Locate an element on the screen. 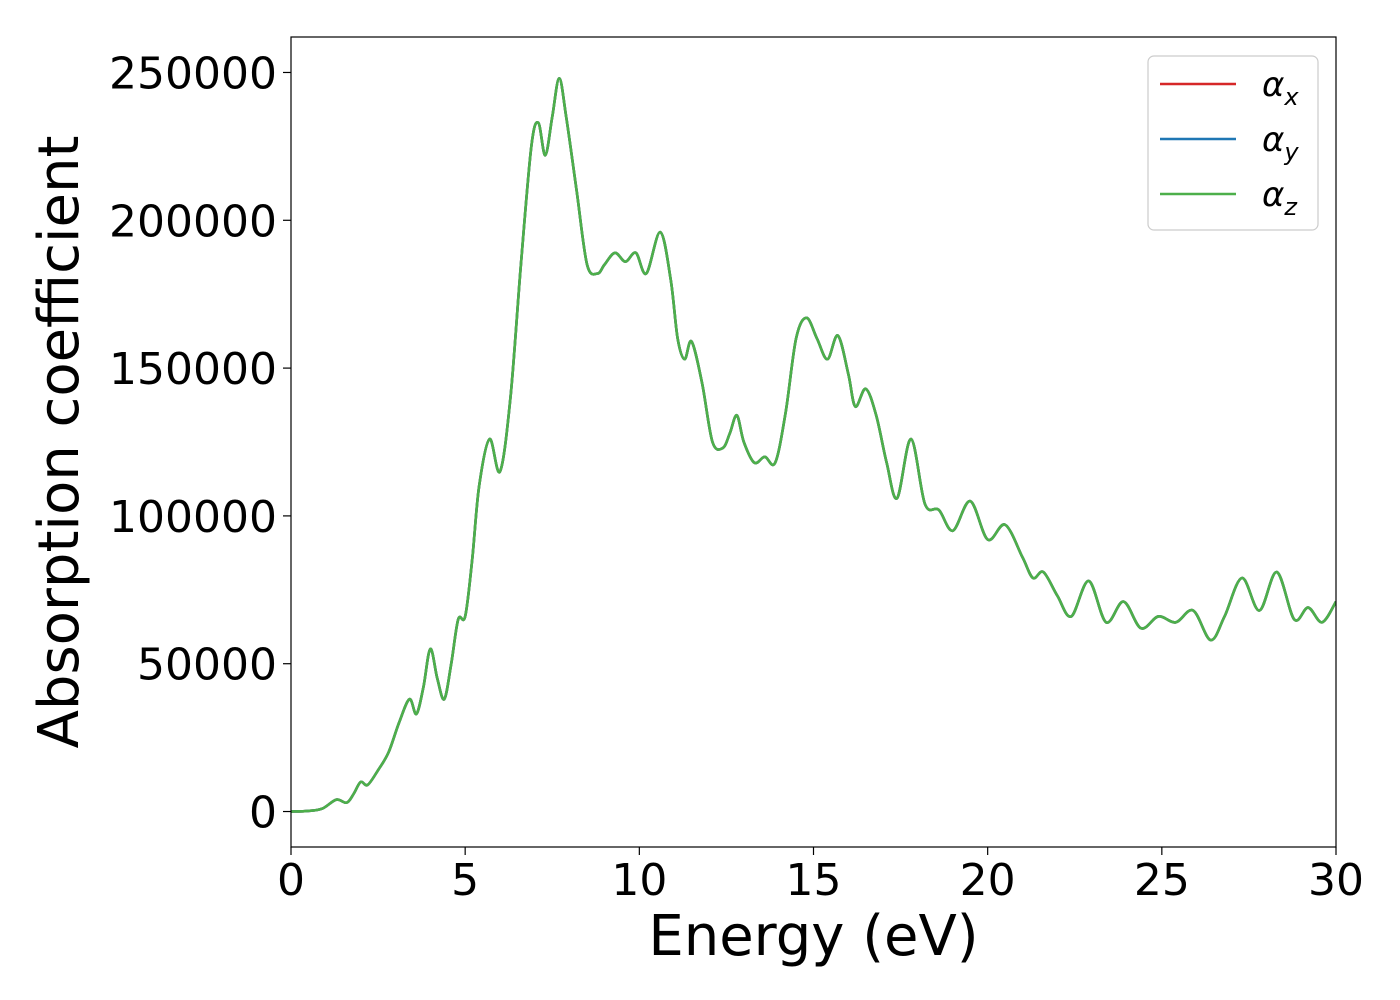 This screenshot has height=1000, width=1400. legend-box is located at coordinates (1233, 143).